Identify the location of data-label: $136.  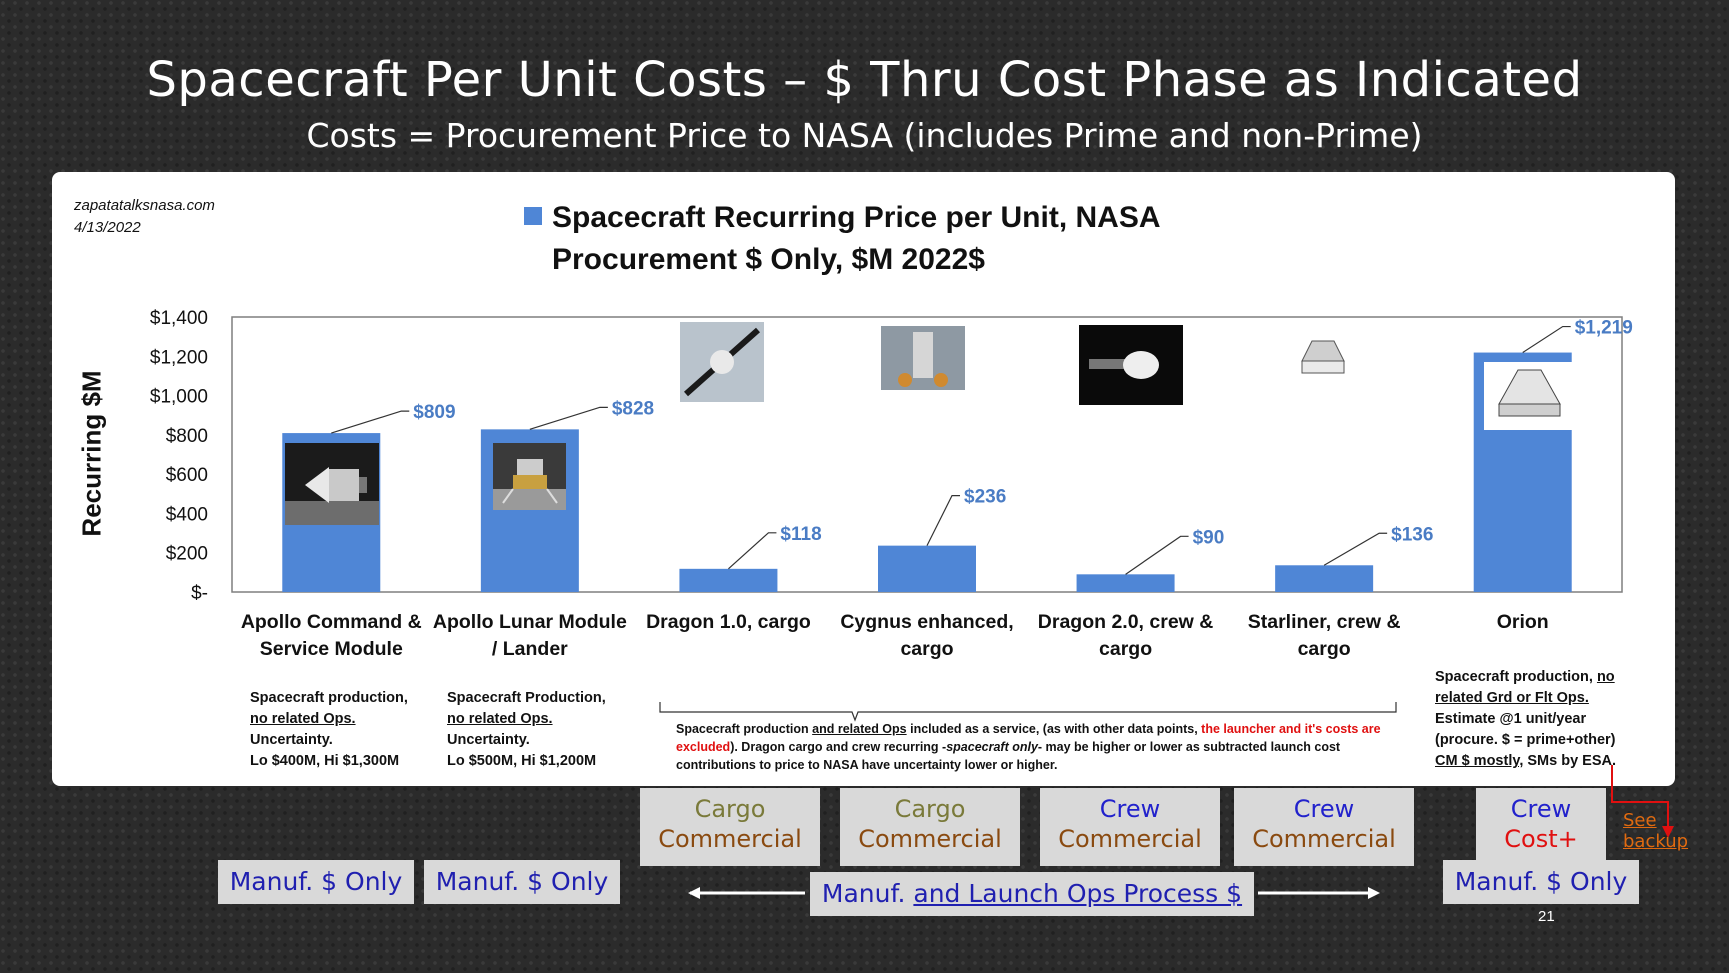
(1412, 534).